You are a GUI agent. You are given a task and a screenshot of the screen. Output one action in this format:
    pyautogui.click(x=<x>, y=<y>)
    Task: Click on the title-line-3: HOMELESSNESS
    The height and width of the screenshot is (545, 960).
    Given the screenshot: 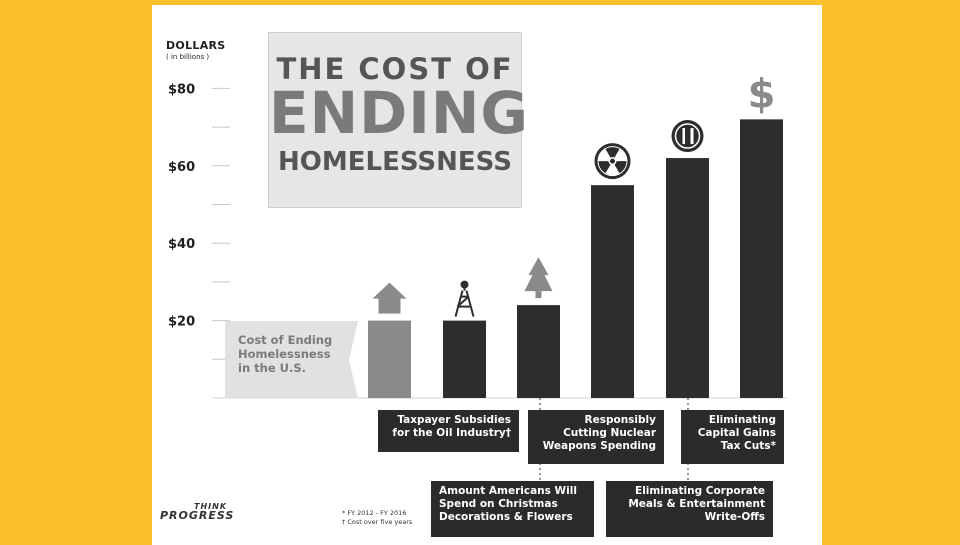 What is the action you would take?
    pyautogui.click(x=395, y=162)
    